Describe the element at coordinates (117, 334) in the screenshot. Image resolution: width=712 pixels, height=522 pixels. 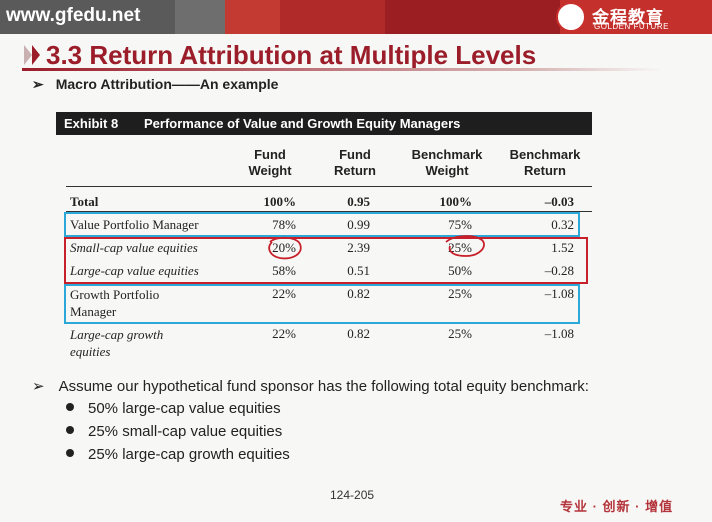
I see `row-label-line: Large-cap growth` at that location.